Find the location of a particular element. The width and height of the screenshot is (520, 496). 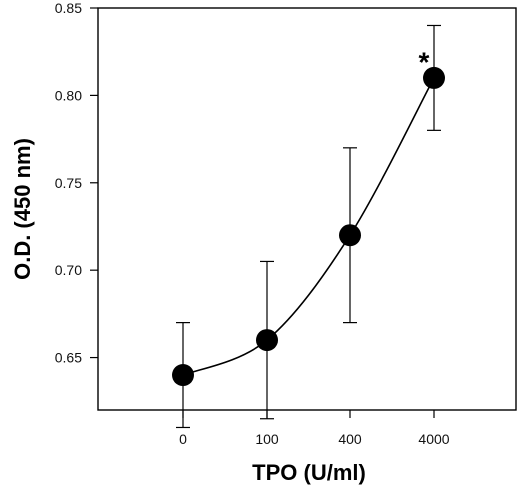

y-axis-ticks is located at coordinates (94, 183).